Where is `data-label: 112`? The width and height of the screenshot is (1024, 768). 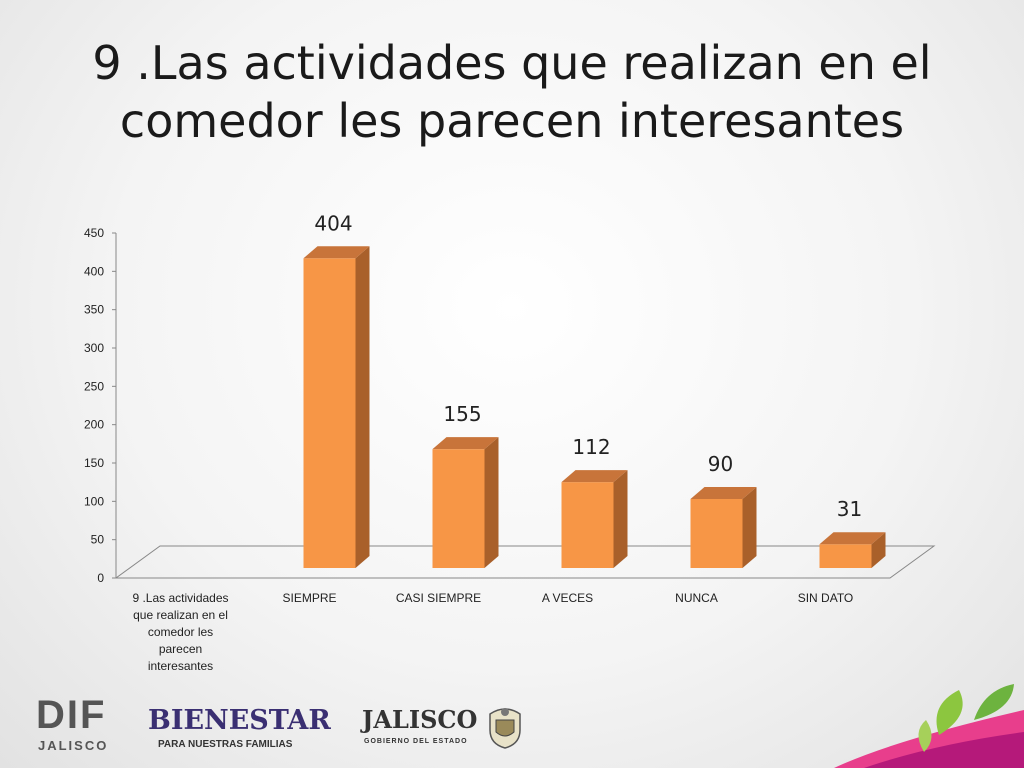
data-label: 112 is located at coordinates (591, 447).